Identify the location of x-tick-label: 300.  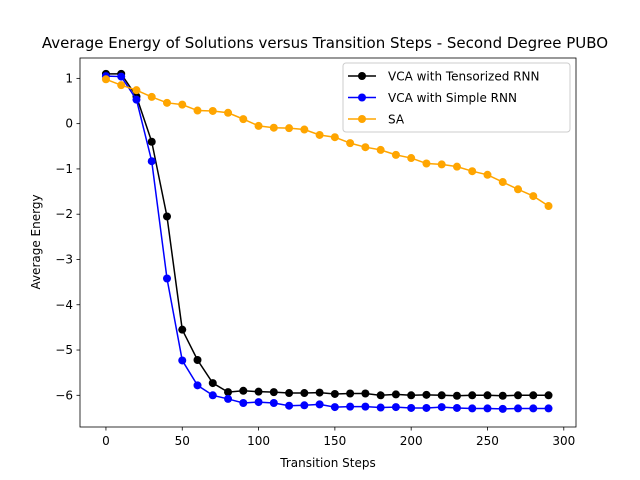
(563, 441).